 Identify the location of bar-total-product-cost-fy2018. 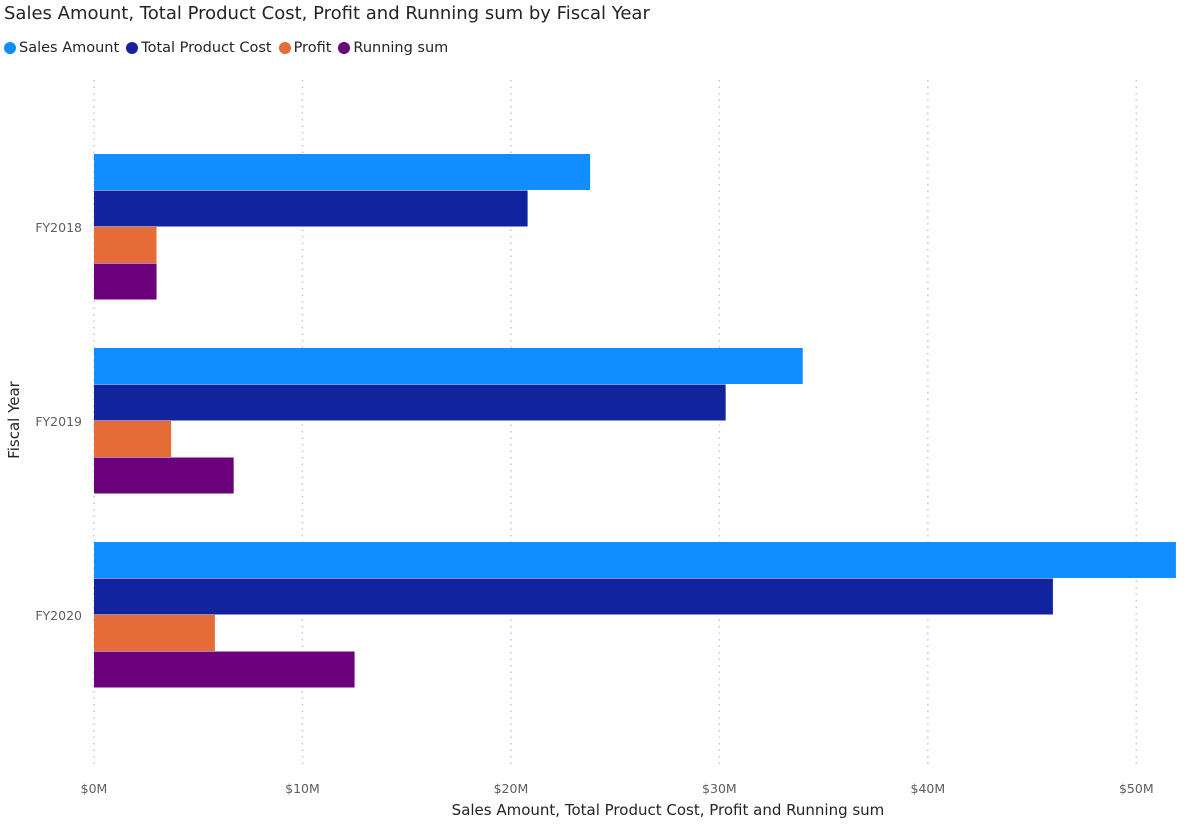
(311, 208).